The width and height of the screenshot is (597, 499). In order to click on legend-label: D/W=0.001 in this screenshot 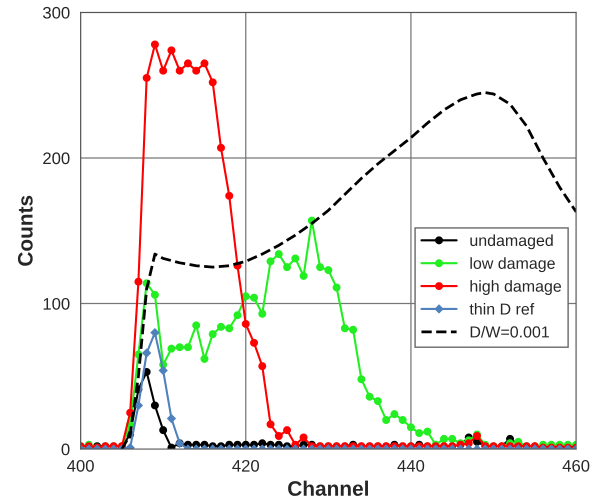, I will do `click(509, 332)`.